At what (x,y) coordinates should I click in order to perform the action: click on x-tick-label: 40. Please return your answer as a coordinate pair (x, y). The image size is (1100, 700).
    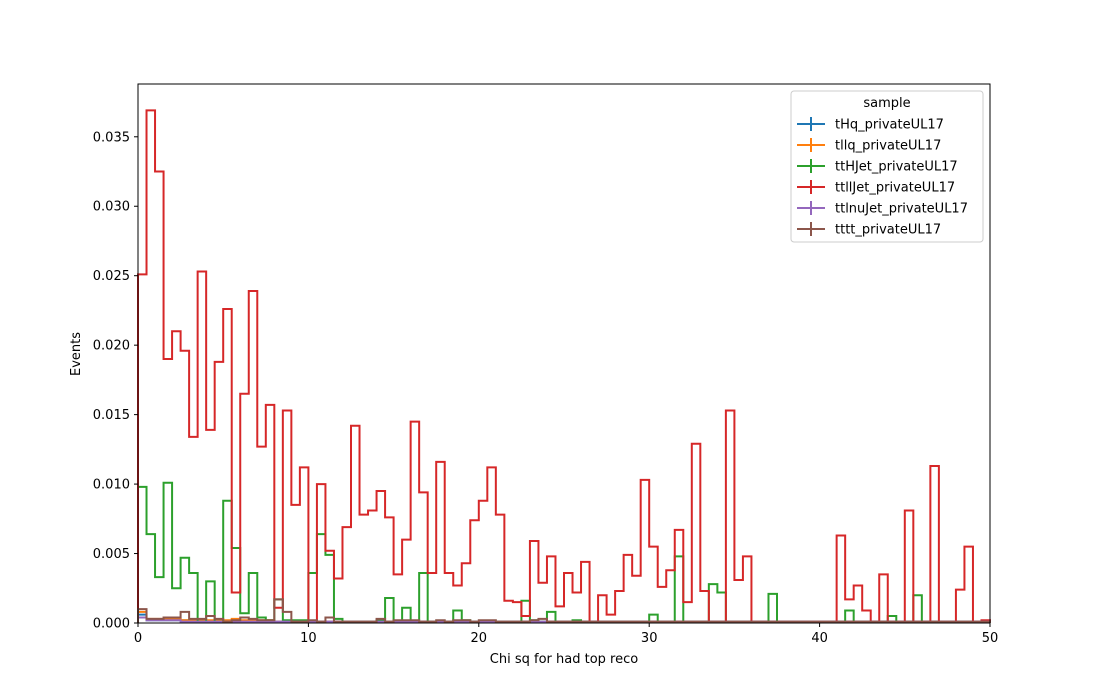
    Looking at the image, I should click on (819, 638).